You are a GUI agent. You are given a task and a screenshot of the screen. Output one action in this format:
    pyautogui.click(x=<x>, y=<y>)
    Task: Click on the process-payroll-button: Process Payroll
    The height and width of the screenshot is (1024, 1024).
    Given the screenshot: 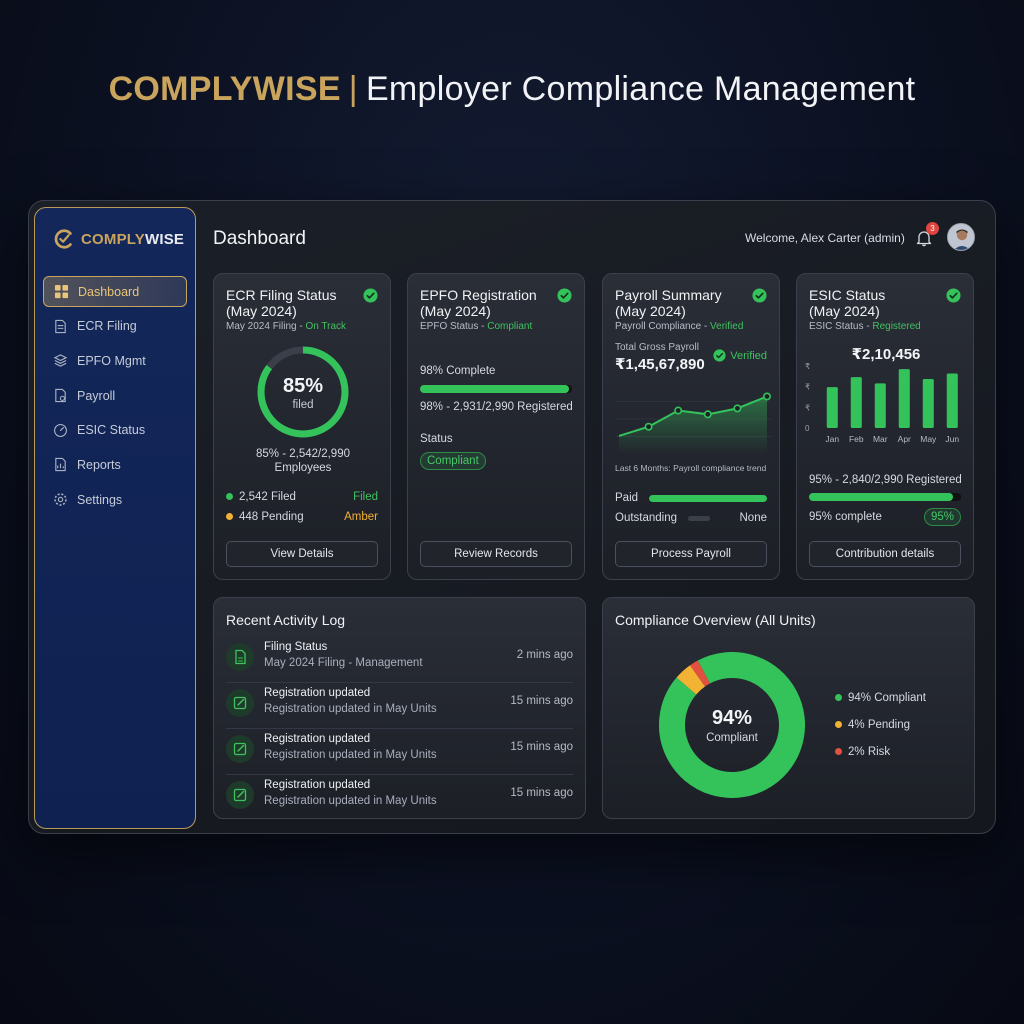 What is the action you would take?
    pyautogui.click(x=691, y=554)
    